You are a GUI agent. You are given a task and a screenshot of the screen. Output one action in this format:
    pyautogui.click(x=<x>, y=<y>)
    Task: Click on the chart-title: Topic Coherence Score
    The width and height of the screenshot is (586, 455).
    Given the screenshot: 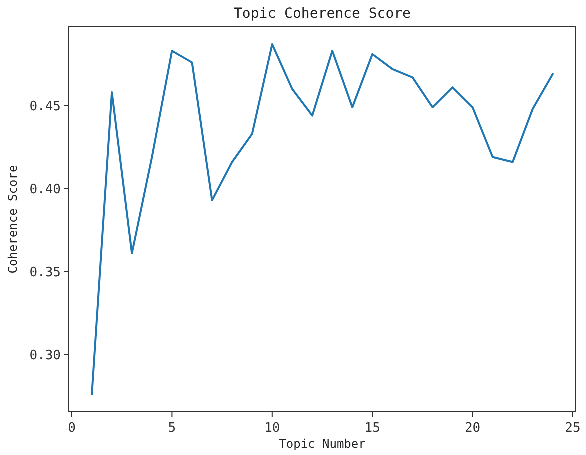 What is the action you would take?
    pyautogui.click(x=323, y=14)
    